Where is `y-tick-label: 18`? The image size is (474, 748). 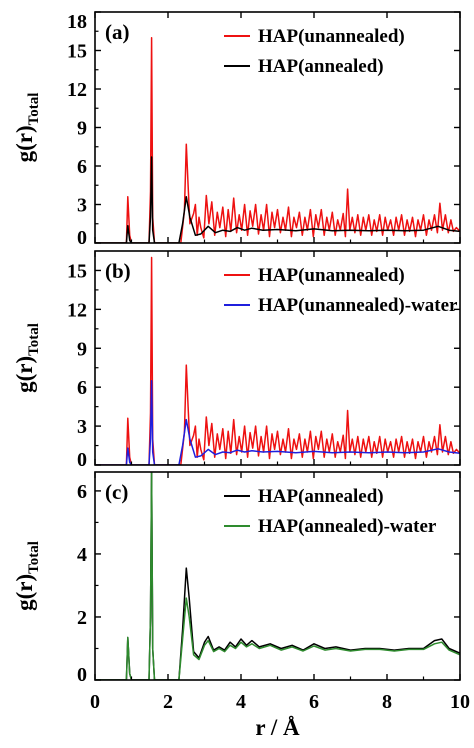
y-tick-label: 18 is located at coordinates (77, 22).